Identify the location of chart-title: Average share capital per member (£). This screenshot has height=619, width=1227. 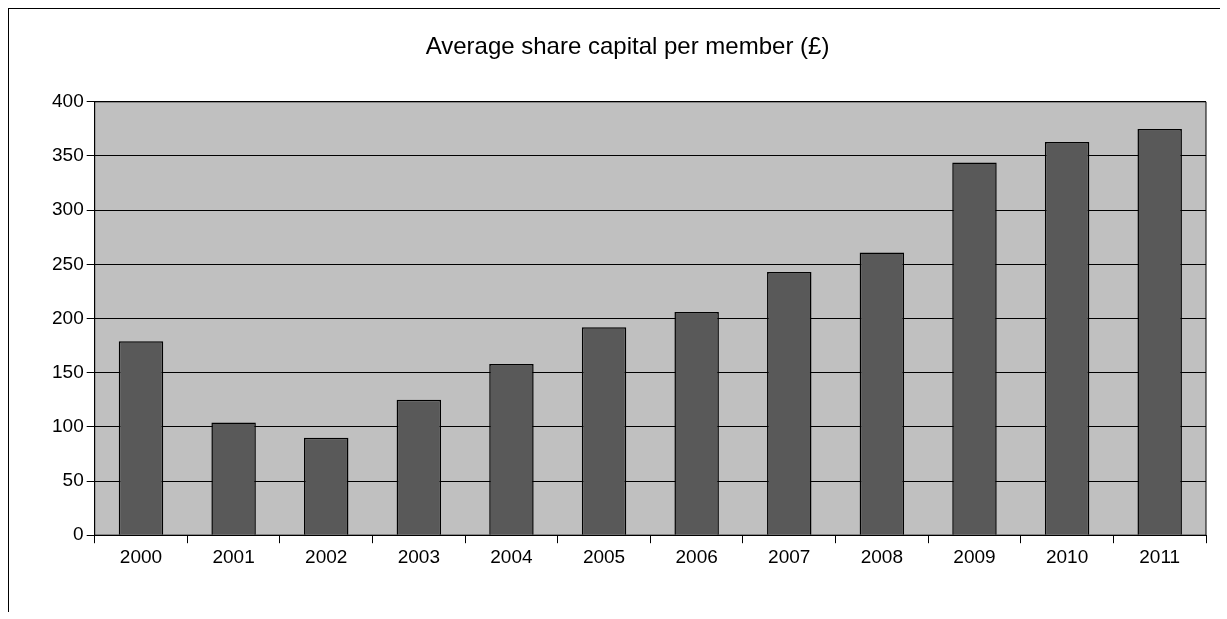
(627, 46).